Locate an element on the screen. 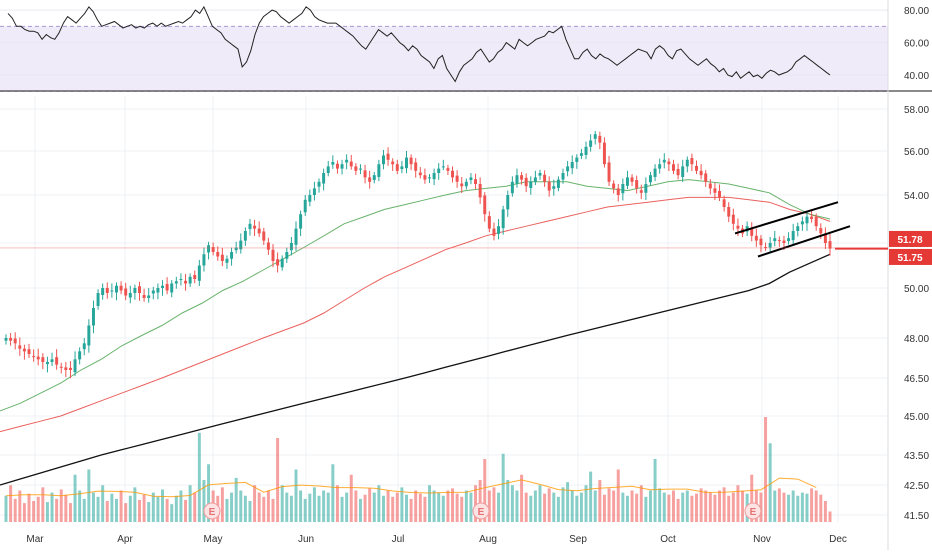  price-tick-label: 54.00 is located at coordinates (916, 196).